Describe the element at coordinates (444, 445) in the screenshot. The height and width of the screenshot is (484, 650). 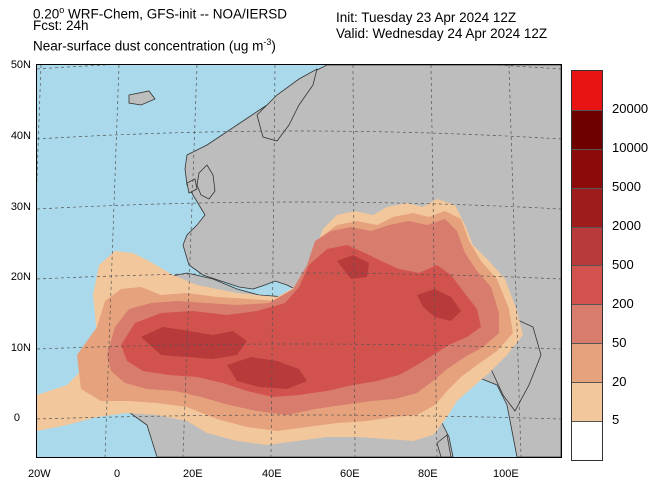
I see `madagascar-land` at that location.